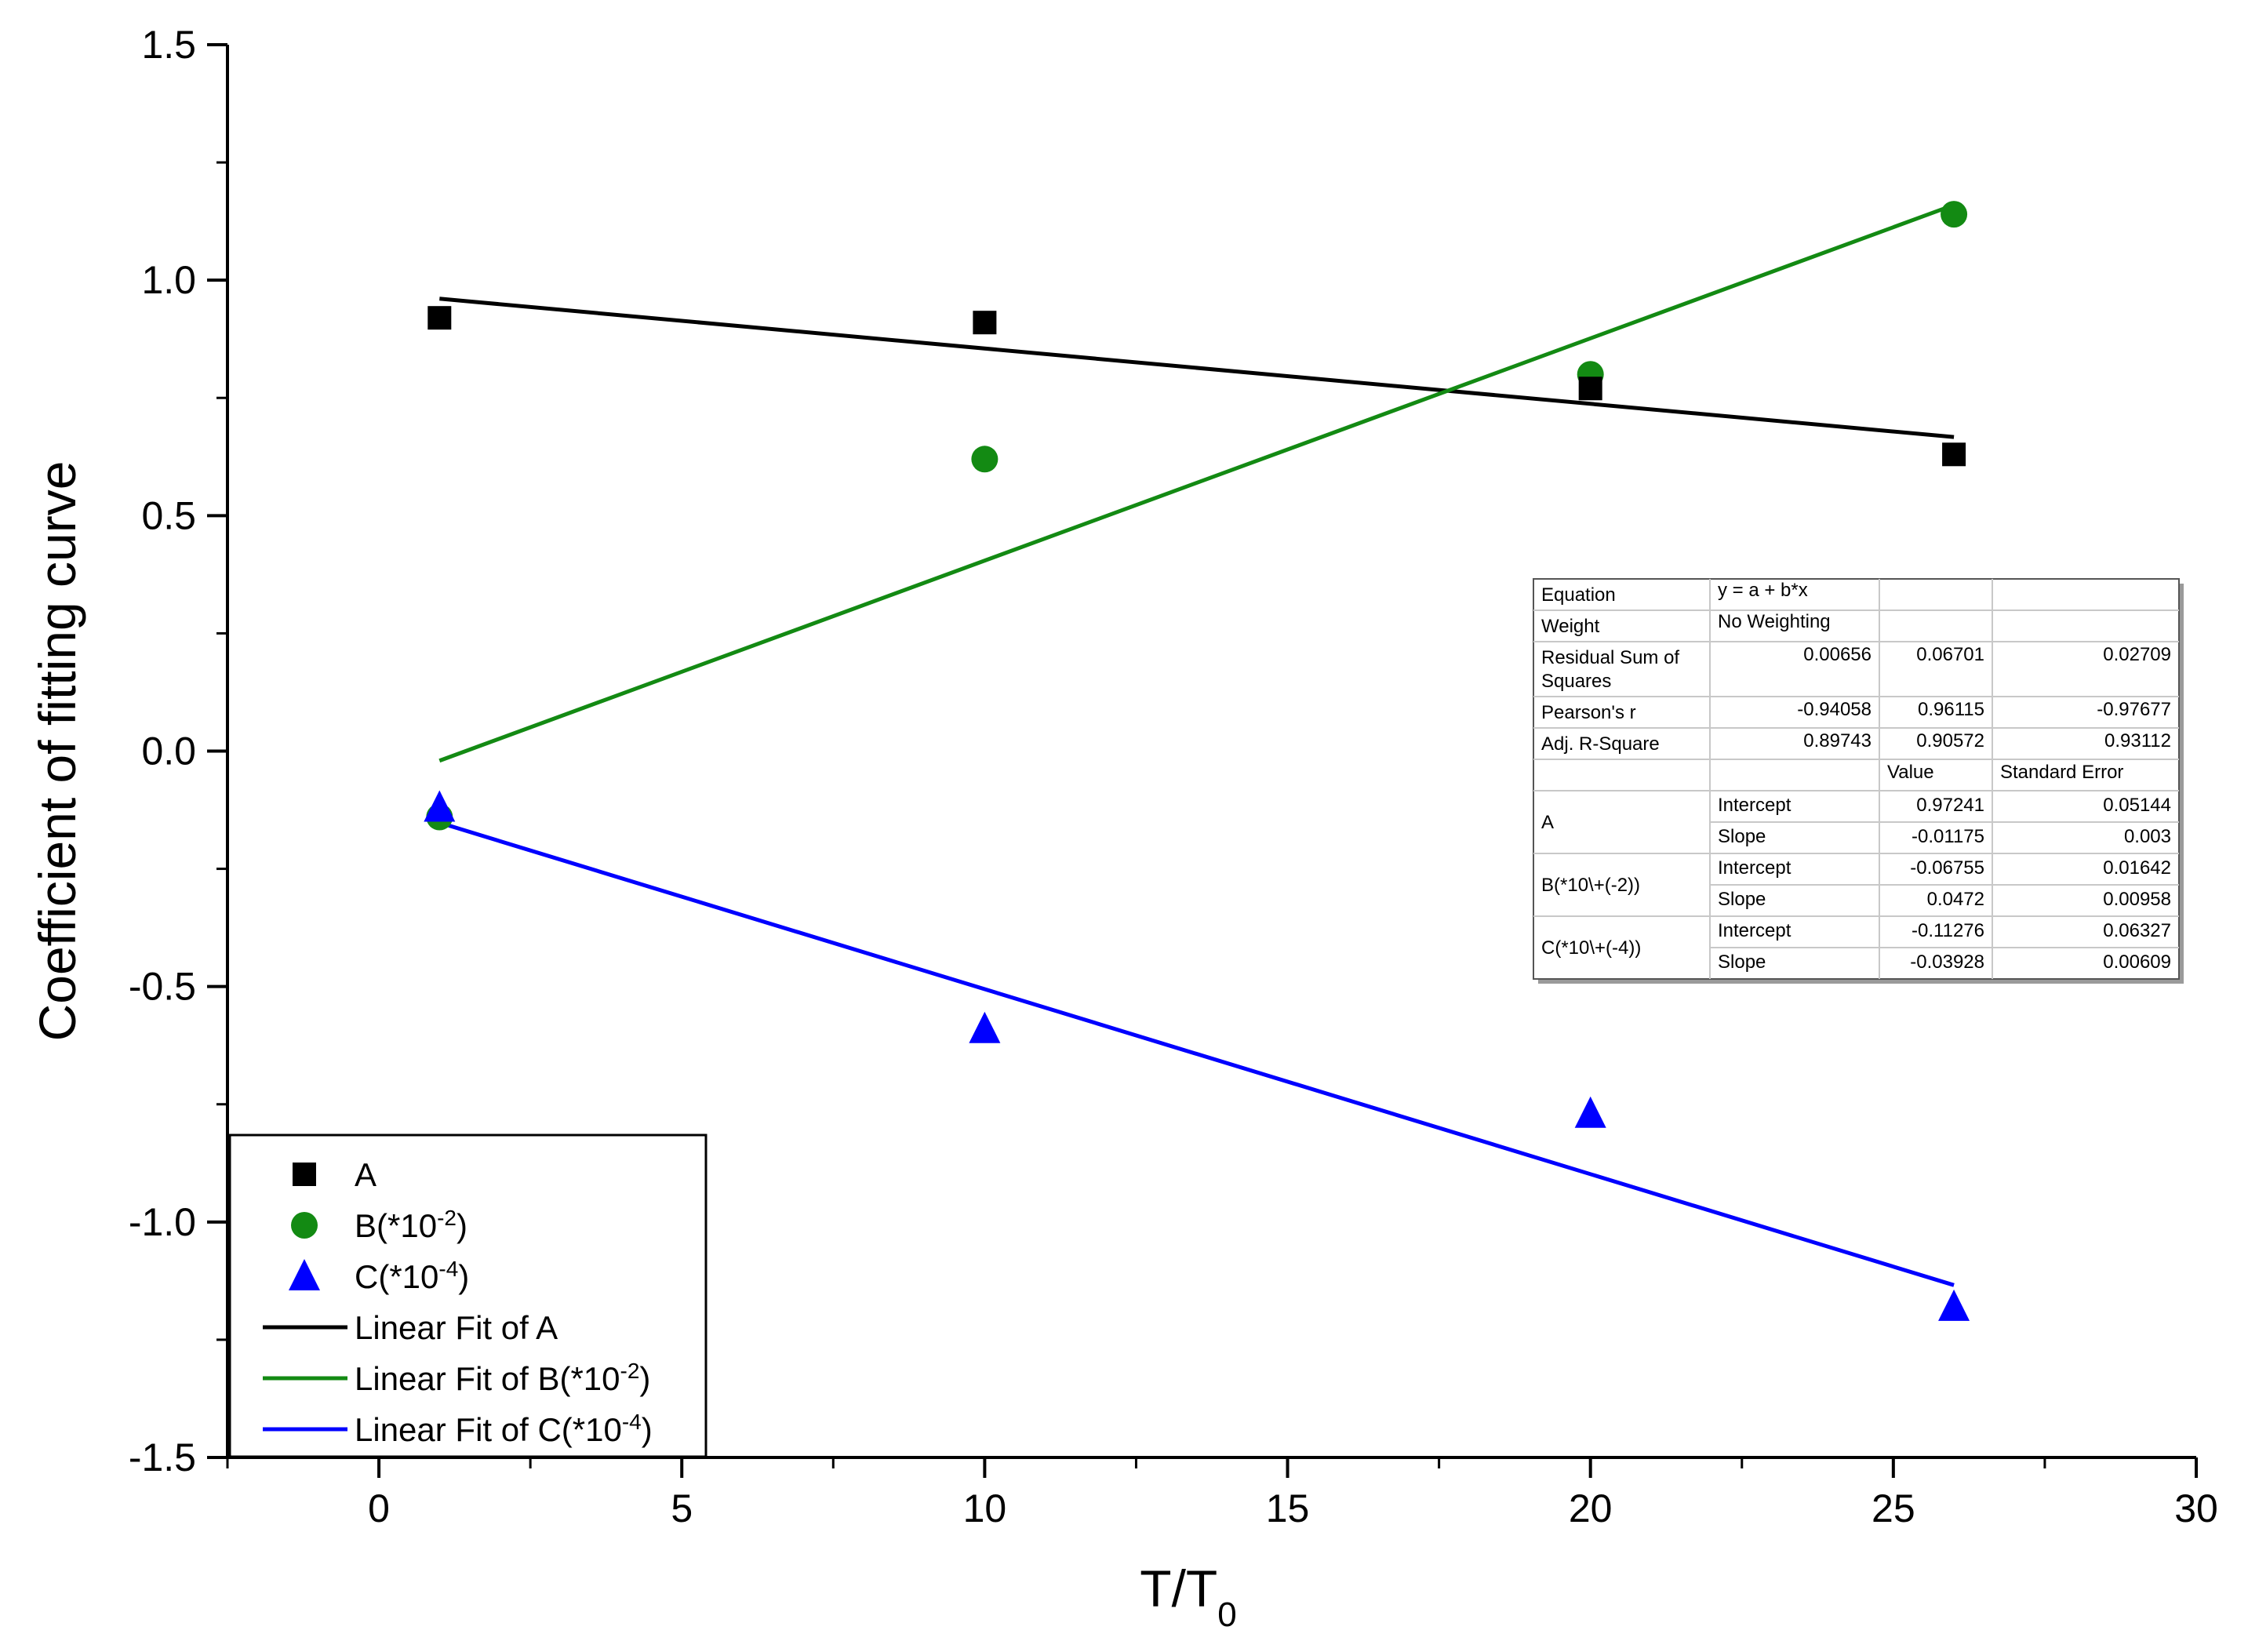  Describe the element at coordinates (162, 987) in the screenshot. I see `y-tick-label: -0.5` at that location.